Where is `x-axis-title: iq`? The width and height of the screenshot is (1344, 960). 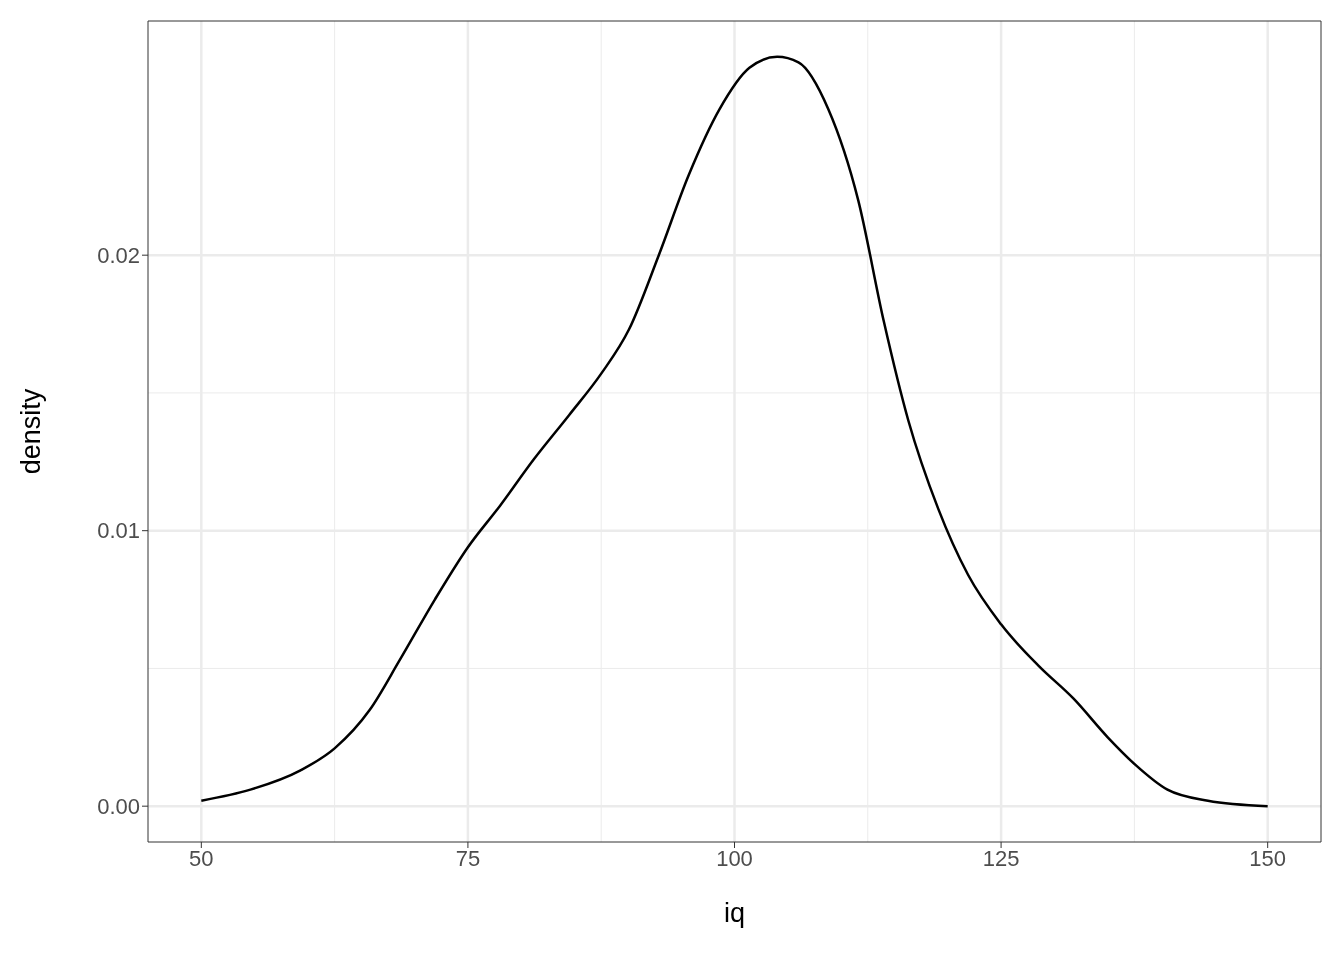
x-axis-title: iq is located at coordinates (734, 913).